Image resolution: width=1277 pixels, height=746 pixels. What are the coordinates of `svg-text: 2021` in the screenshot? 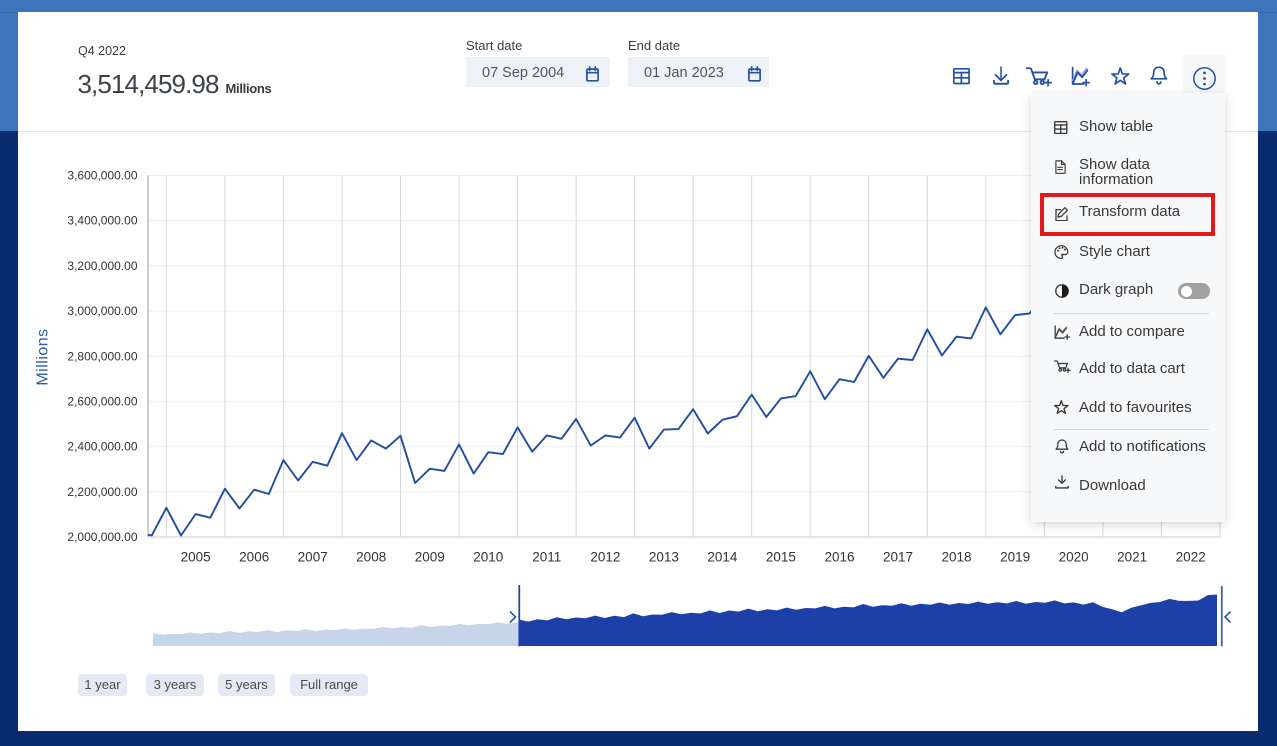 It's located at (1132, 557).